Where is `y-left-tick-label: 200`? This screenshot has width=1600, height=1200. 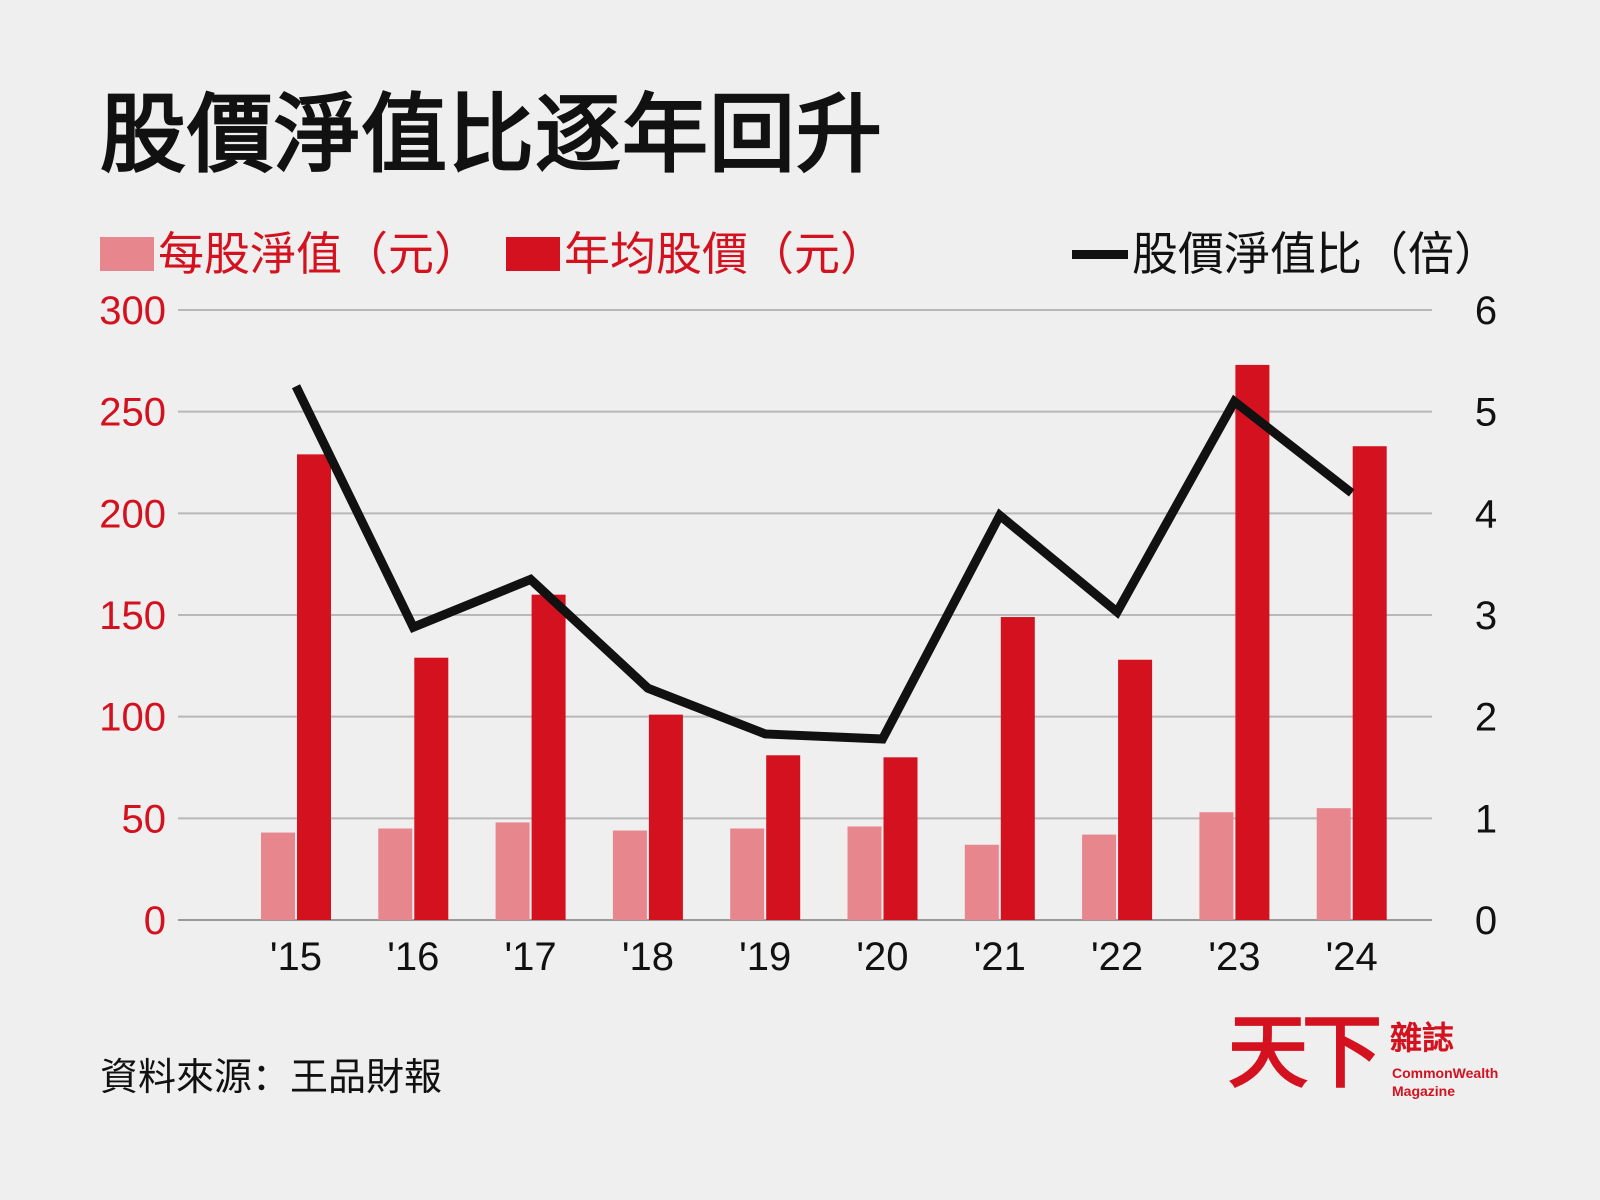 y-left-tick-label: 200 is located at coordinates (132, 514).